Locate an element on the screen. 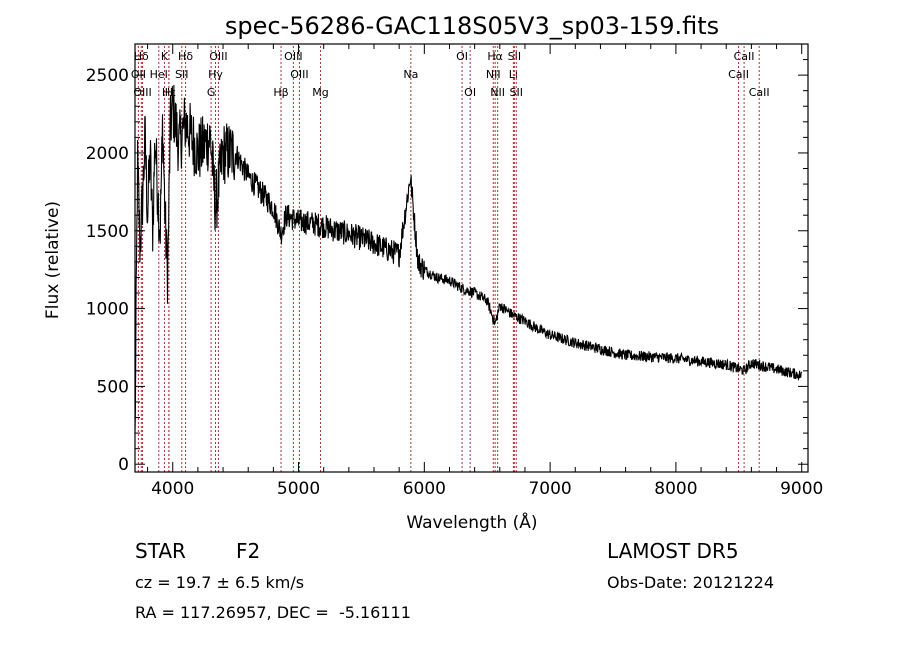 This screenshot has height=649, width=900. line-label-23: Li is located at coordinates (513, 74).